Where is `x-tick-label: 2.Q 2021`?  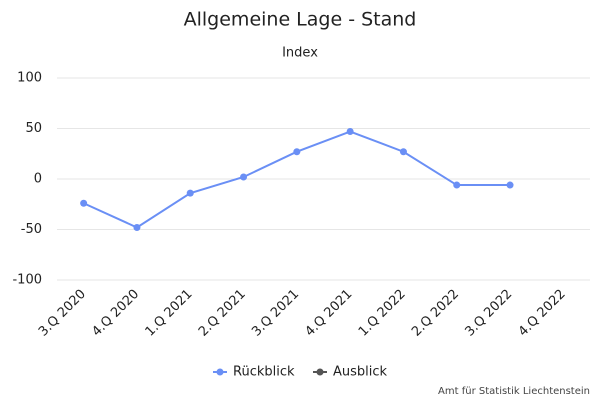
x-tick-label: 2.Q 2021 is located at coordinates (222, 313).